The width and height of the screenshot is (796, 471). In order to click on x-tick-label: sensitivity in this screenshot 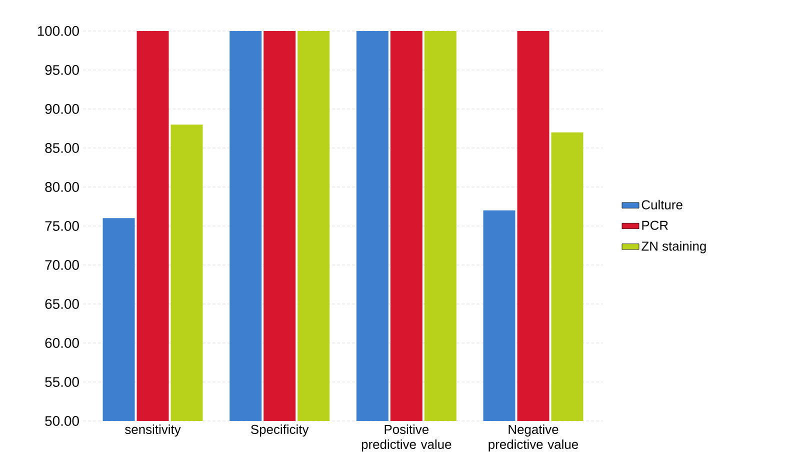, I will do `click(153, 430)`.